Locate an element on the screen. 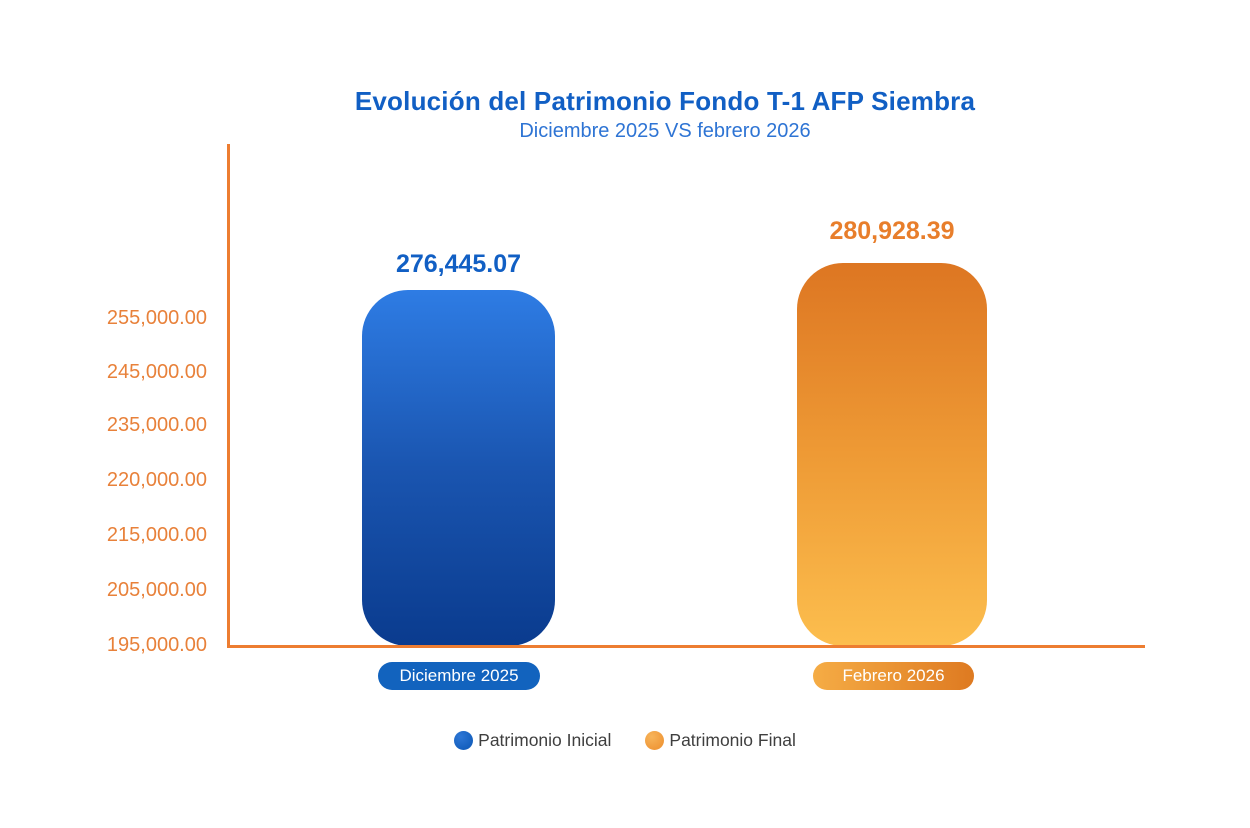 The width and height of the screenshot is (1250, 828). bar-value-label-febrero-2026: 280,928.39 is located at coordinates (892, 231).